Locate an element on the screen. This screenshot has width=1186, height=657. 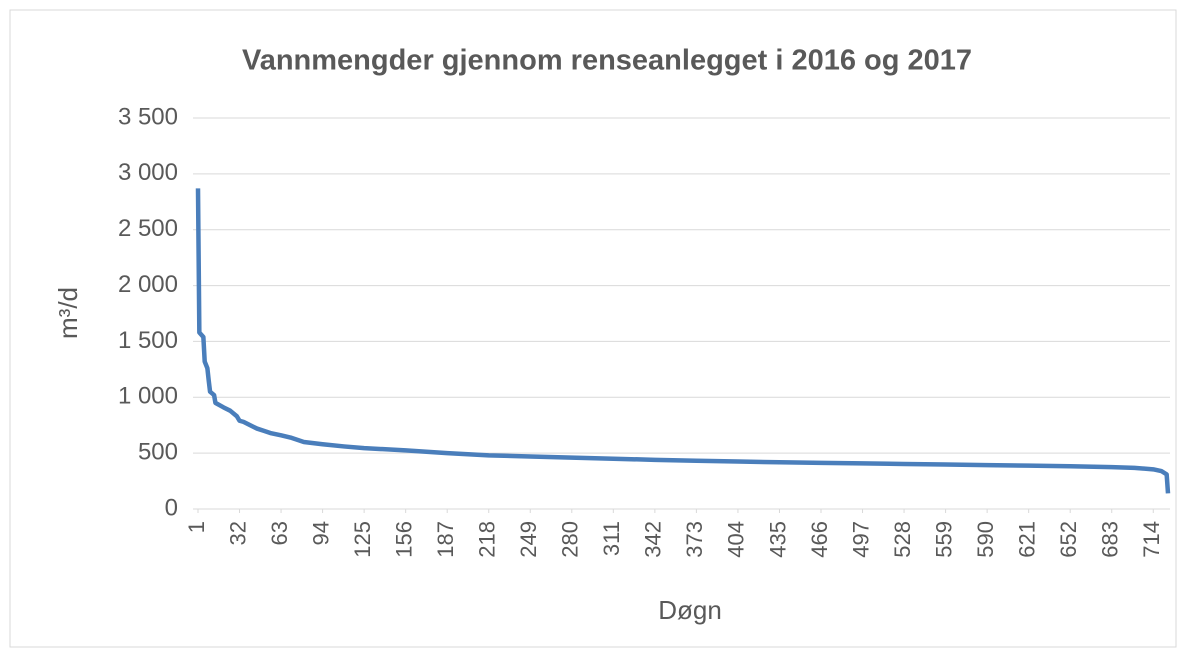
x-tick-label: 218 is located at coordinates (487, 539).